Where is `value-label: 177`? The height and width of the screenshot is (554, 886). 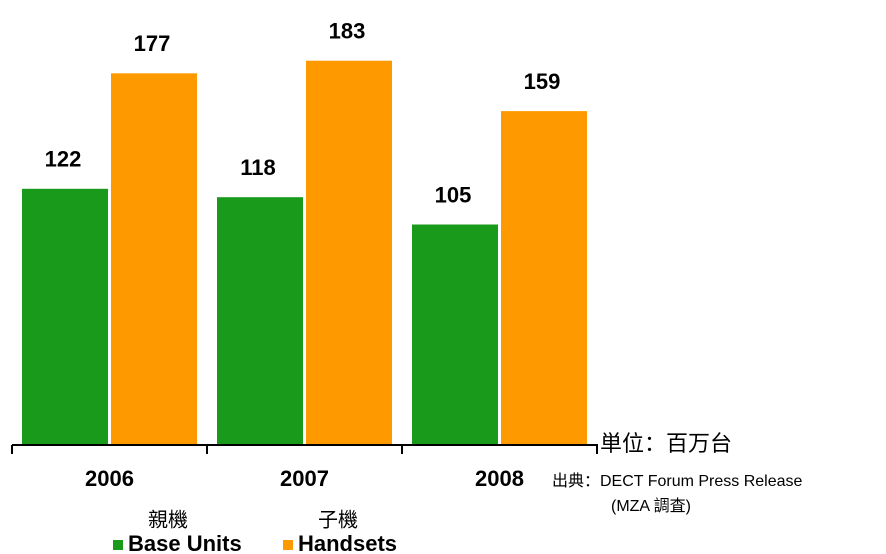
value-label: 177 is located at coordinates (152, 43).